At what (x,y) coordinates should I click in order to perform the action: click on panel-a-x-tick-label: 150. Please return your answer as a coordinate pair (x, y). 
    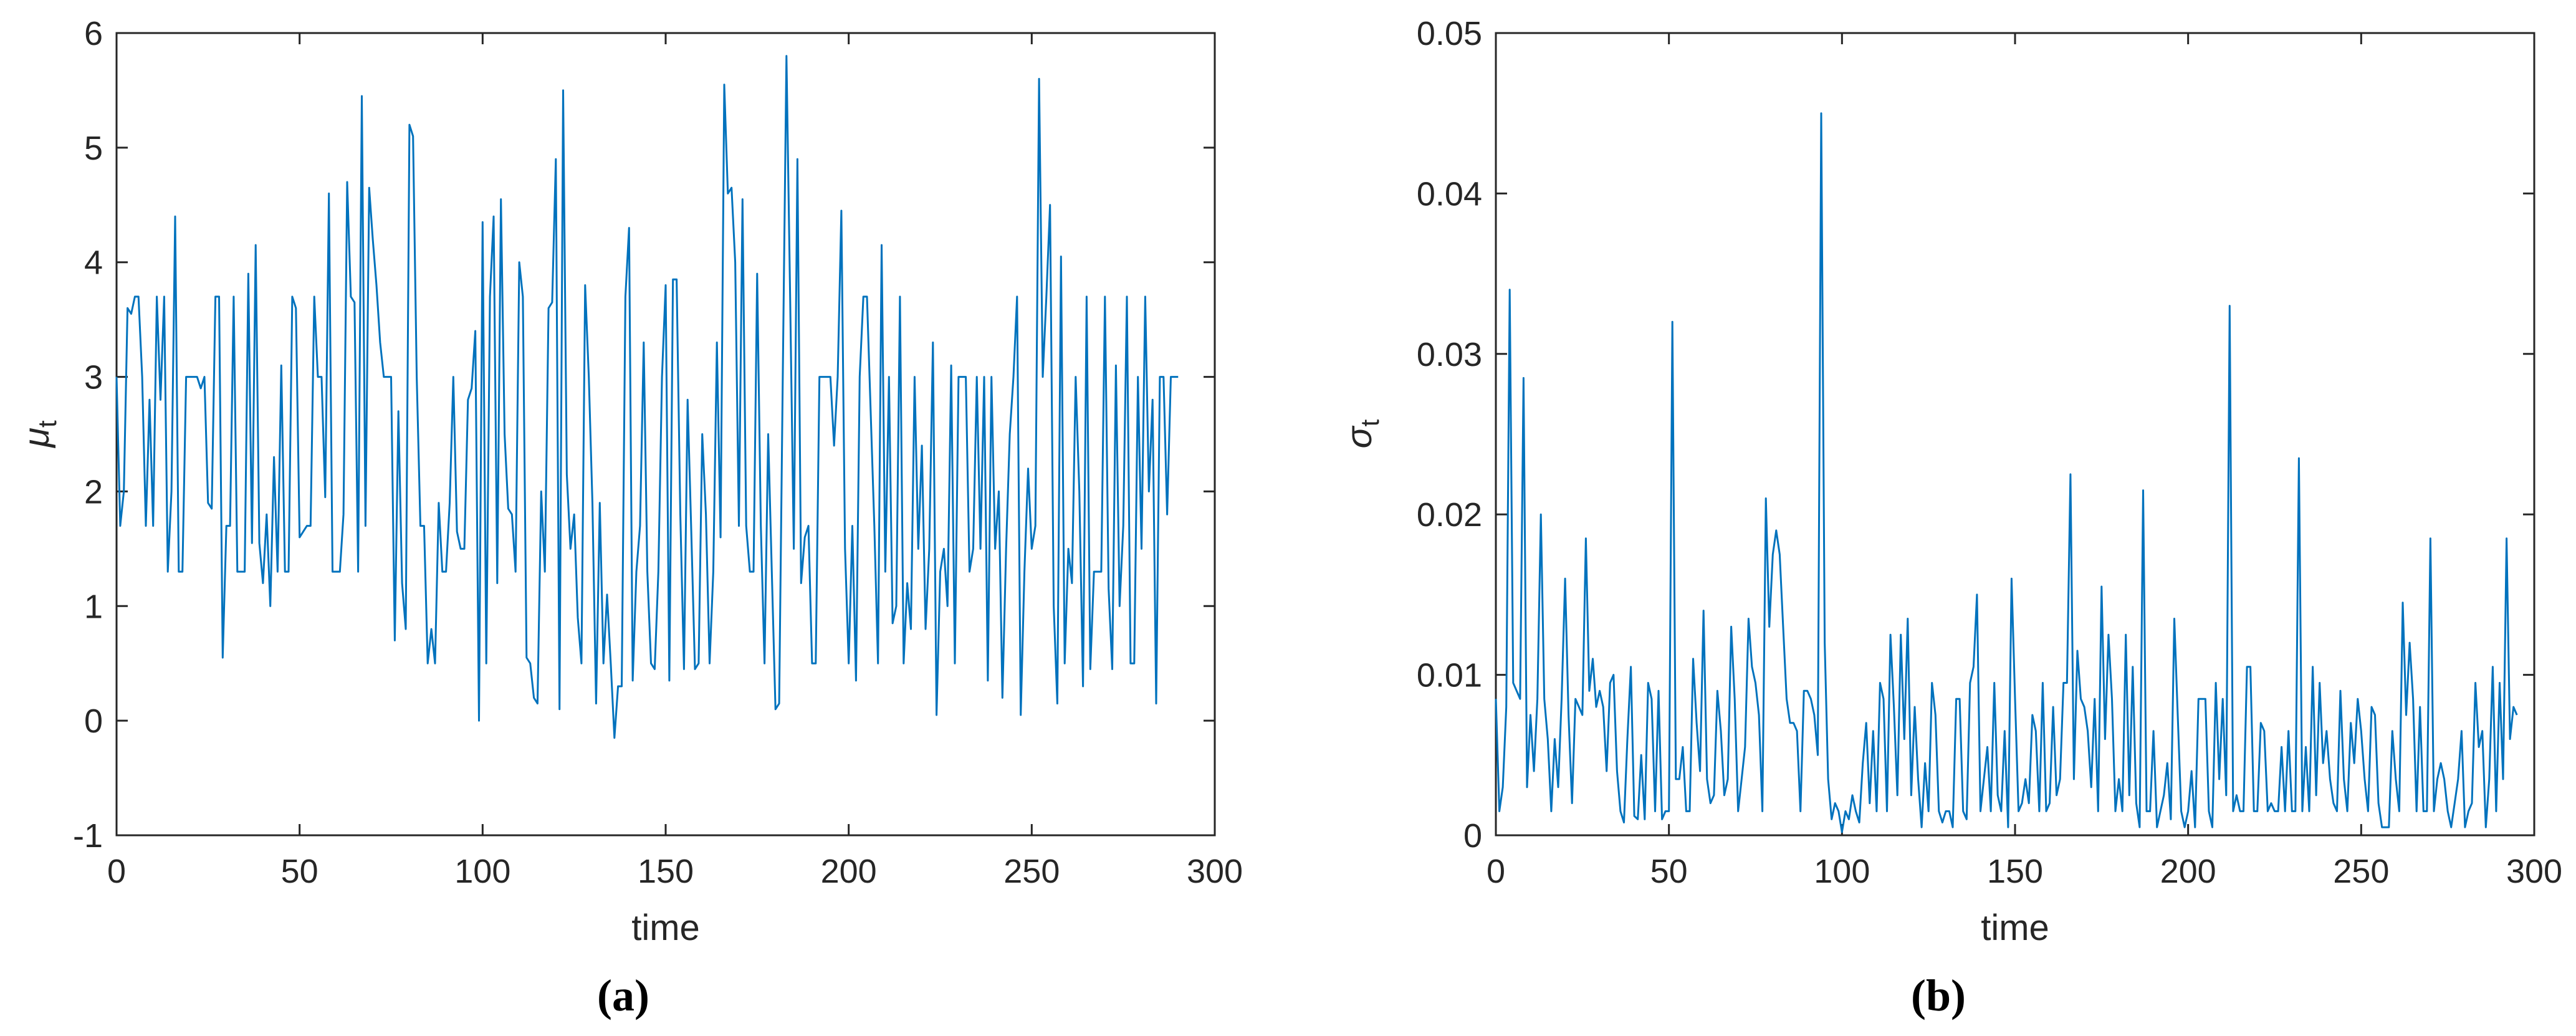
    Looking at the image, I should click on (666, 872).